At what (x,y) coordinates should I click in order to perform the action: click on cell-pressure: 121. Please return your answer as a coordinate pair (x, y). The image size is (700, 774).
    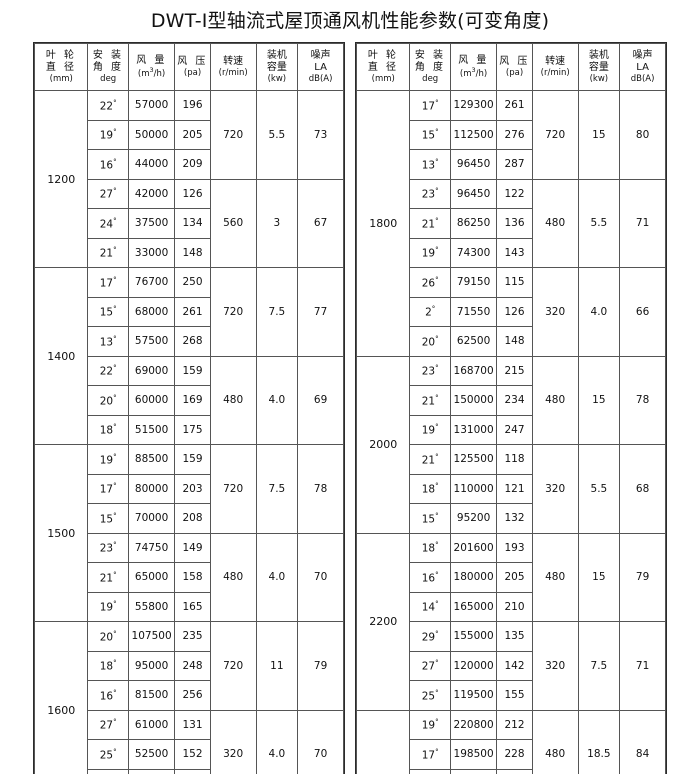
    Looking at the image, I should click on (514, 488).